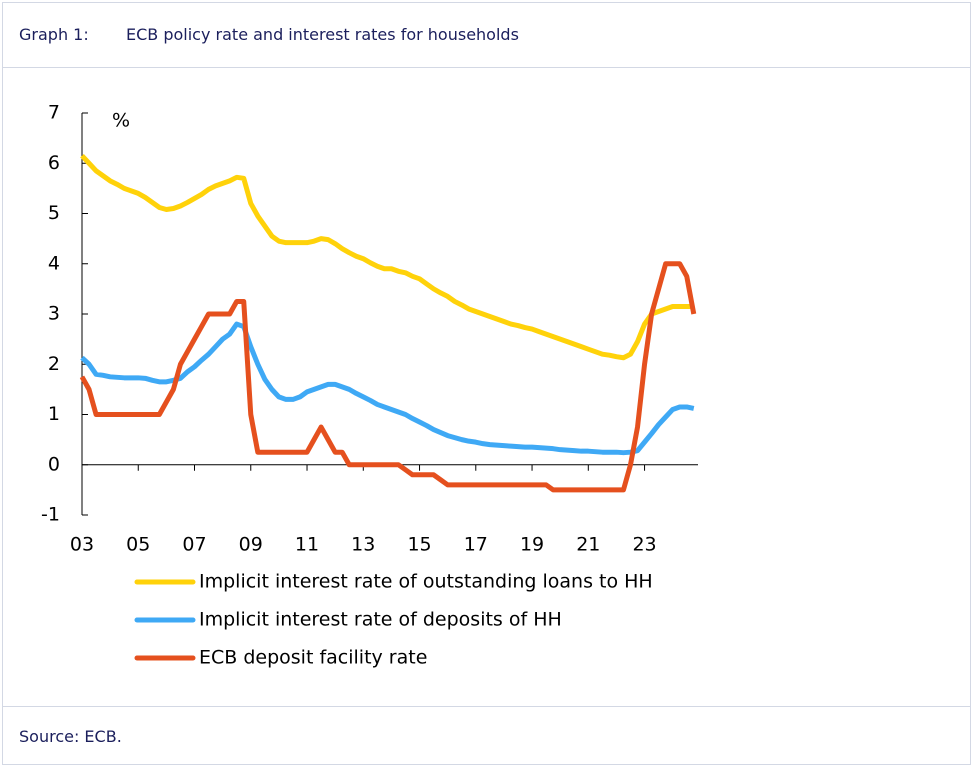 The height and width of the screenshot is (769, 976). Describe the element at coordinates (138, 545) in the screenshot. I see `x-tick-label: 05` at that location.